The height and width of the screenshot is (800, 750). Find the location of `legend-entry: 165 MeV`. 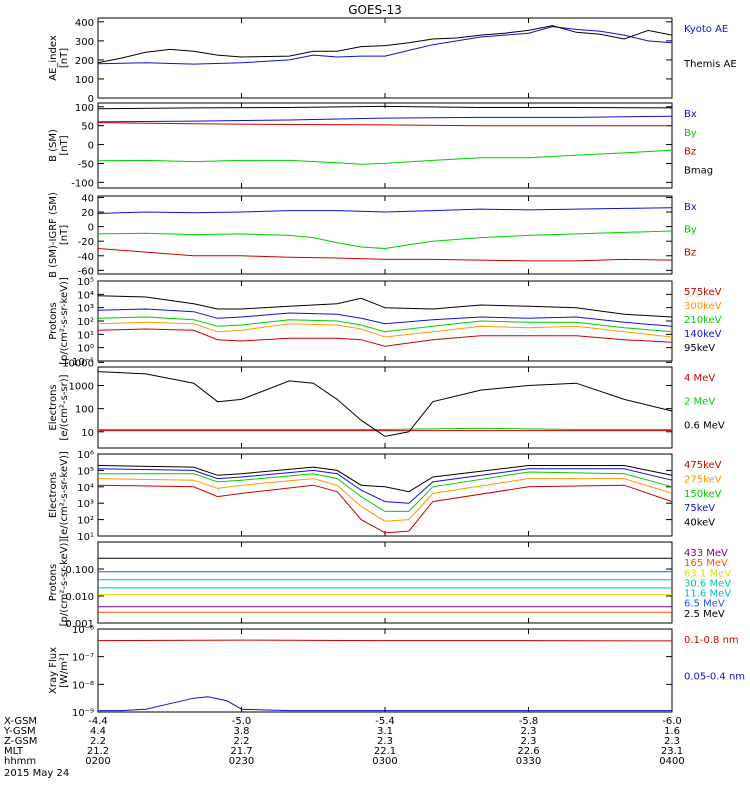

legend-entry: 165 MeV is located at coordinates (706, 563).